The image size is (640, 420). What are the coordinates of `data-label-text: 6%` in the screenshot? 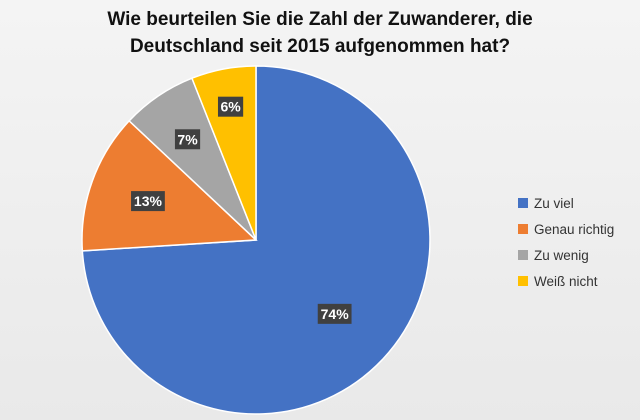 It's located at (230, 107).